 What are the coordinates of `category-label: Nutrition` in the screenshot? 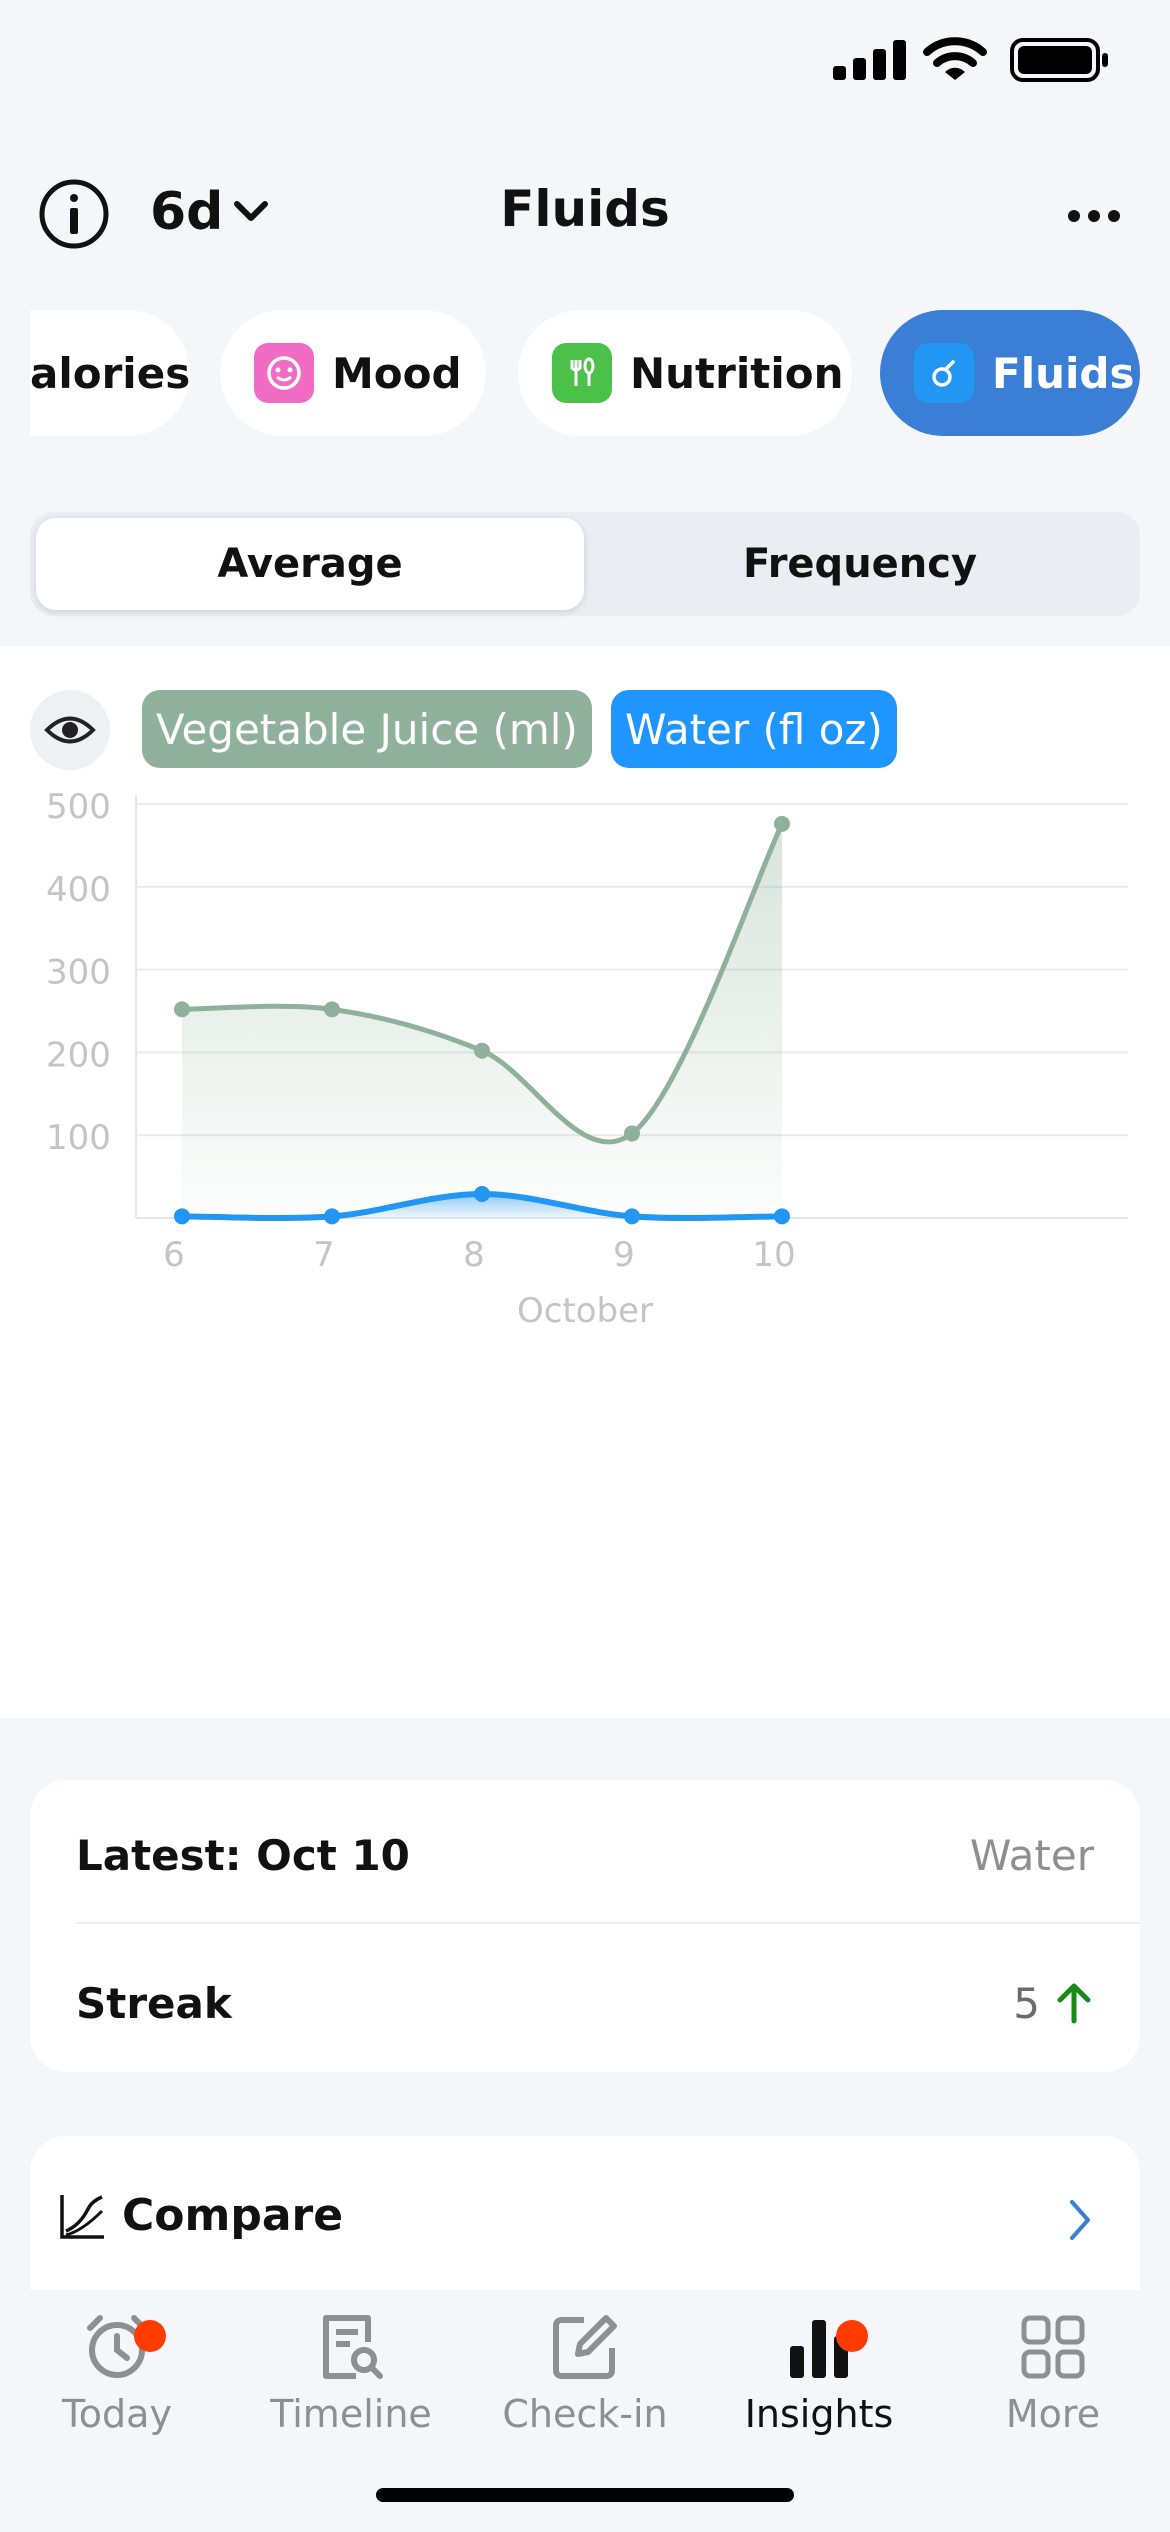 It's located at (737, 373).